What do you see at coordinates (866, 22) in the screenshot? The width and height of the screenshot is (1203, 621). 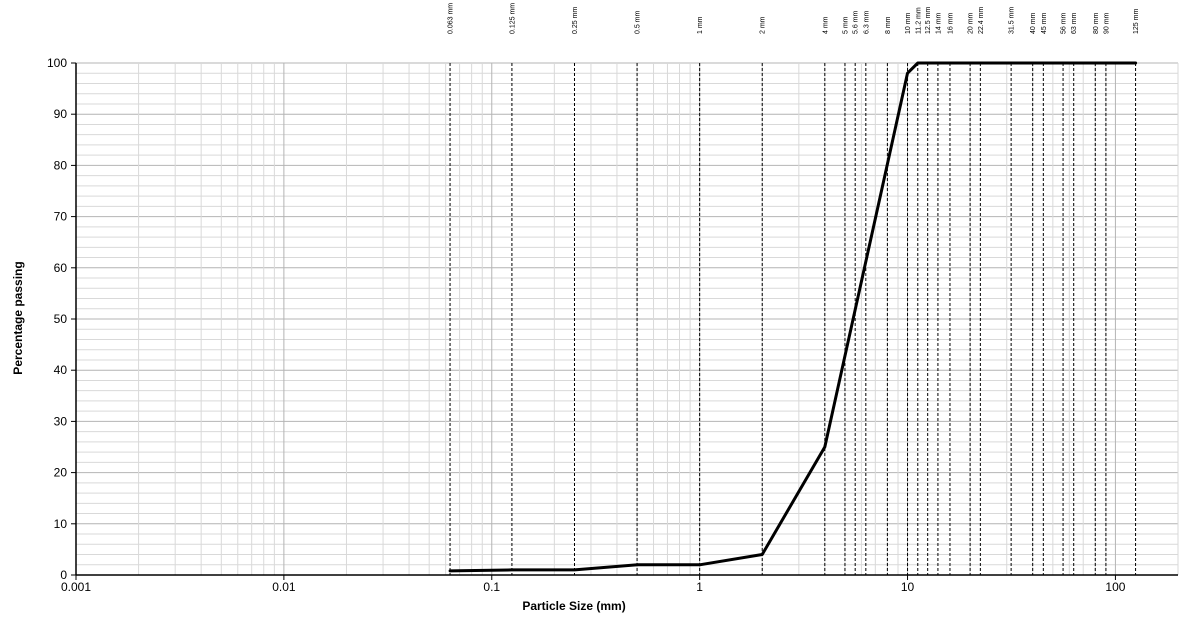 I see `sieve-label: 6.3 mm` at bounding box center [866, 22].